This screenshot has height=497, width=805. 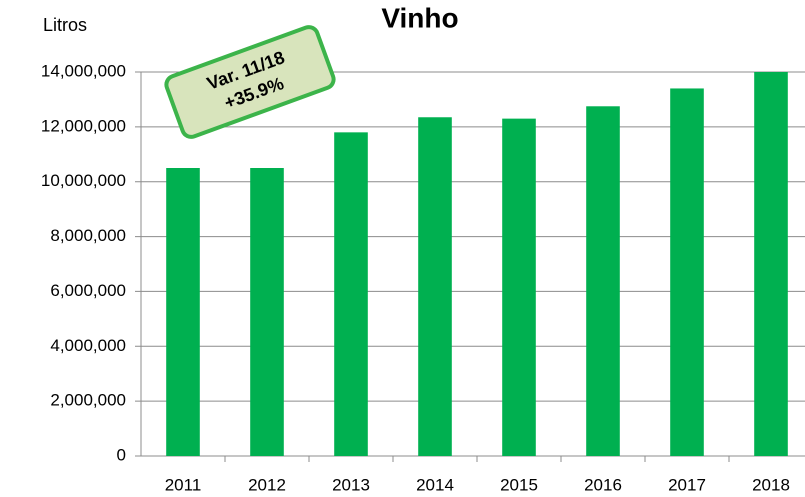 What do you see at coordinates (771, 484) in the screenshot?
I see `x-tick-label: 2018` at bounding box center [771, 484].